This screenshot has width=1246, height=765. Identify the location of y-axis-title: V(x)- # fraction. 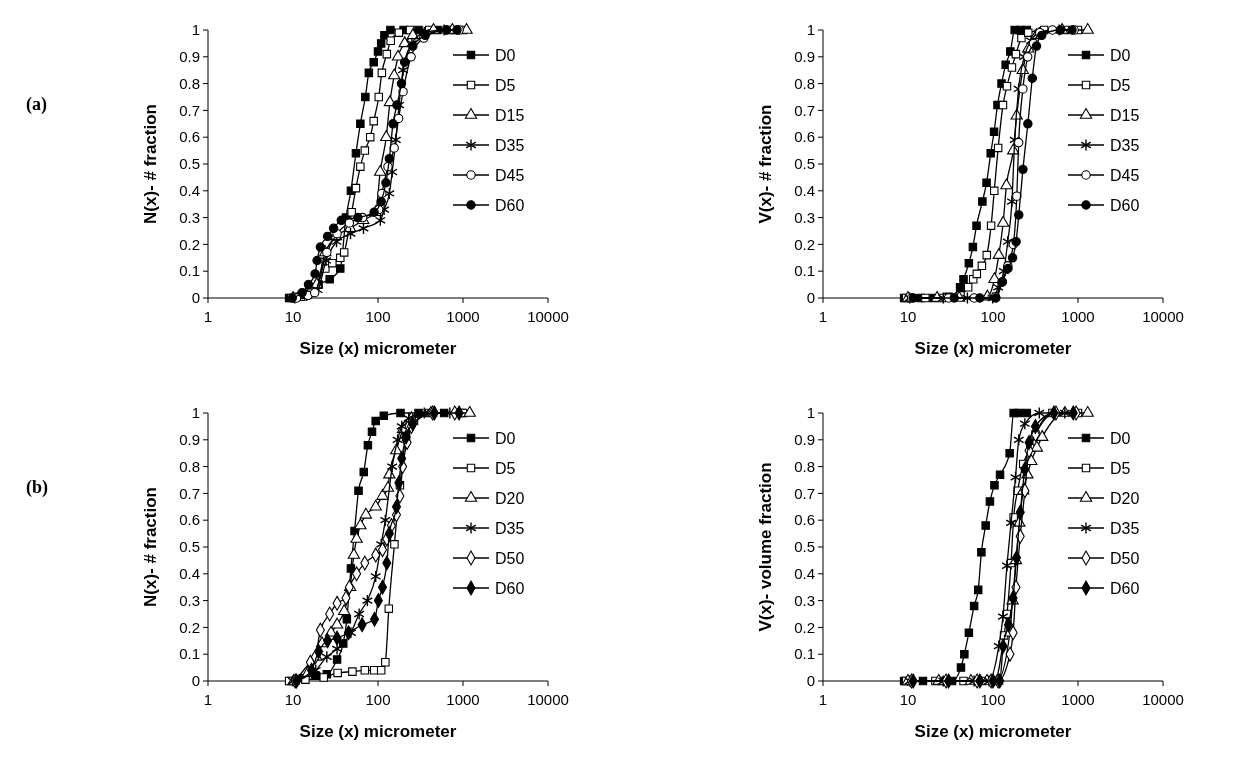
(765, 164).